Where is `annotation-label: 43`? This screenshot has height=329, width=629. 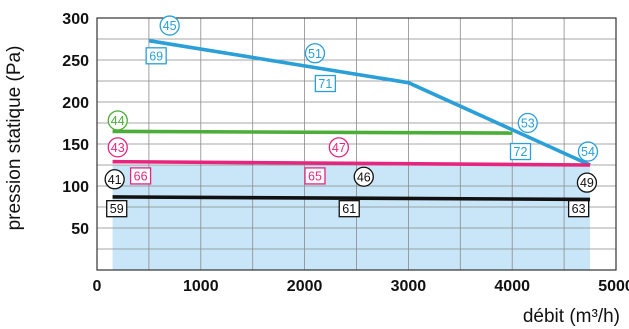
annotation-label: 43 is located at coordinates (118, 148).